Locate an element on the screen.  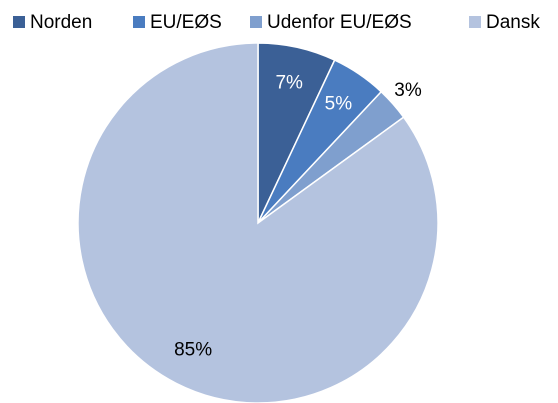
legend-label: Udenfor EU/EØS is located at coordinates (339, 22).